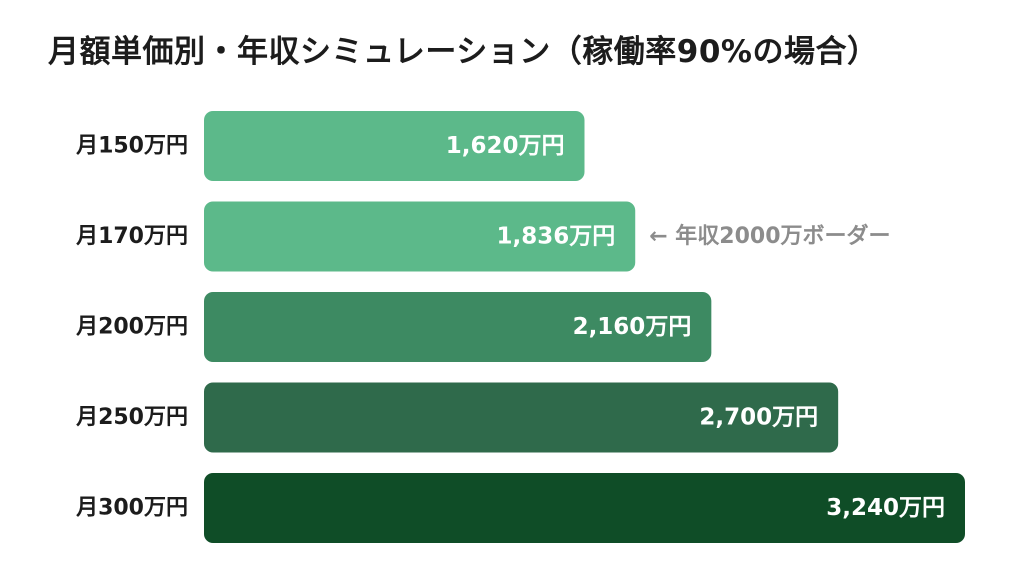 Image resolution: width=1024 pixels, height=572 pixels. What do you see at coordinates (131, 327) in the screenshot?
I see `category-label: 月200万円` at bounding box center [131, 327].